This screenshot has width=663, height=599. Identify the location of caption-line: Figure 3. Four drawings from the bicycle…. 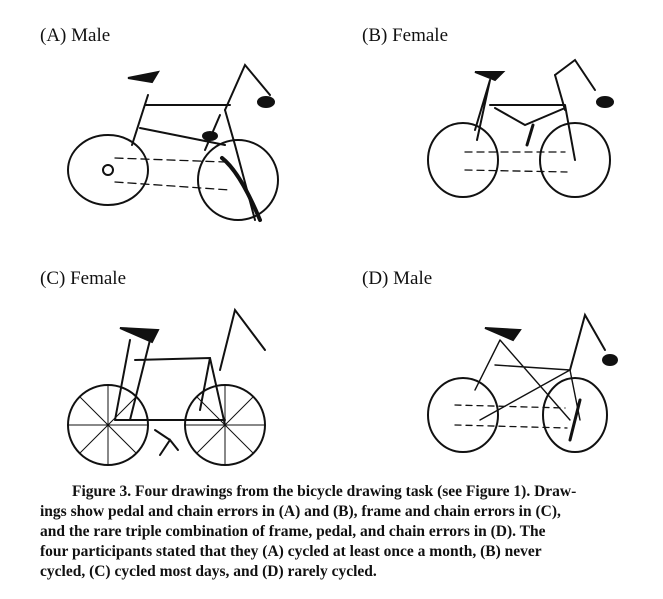
(324, 491).